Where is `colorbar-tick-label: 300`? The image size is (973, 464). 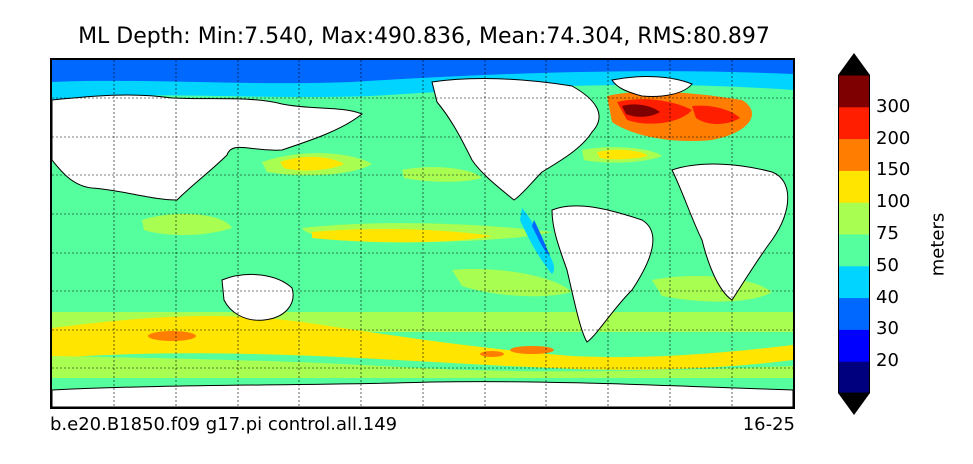 colorbar-tick-label: 300 is located at coordinates (893, 106).